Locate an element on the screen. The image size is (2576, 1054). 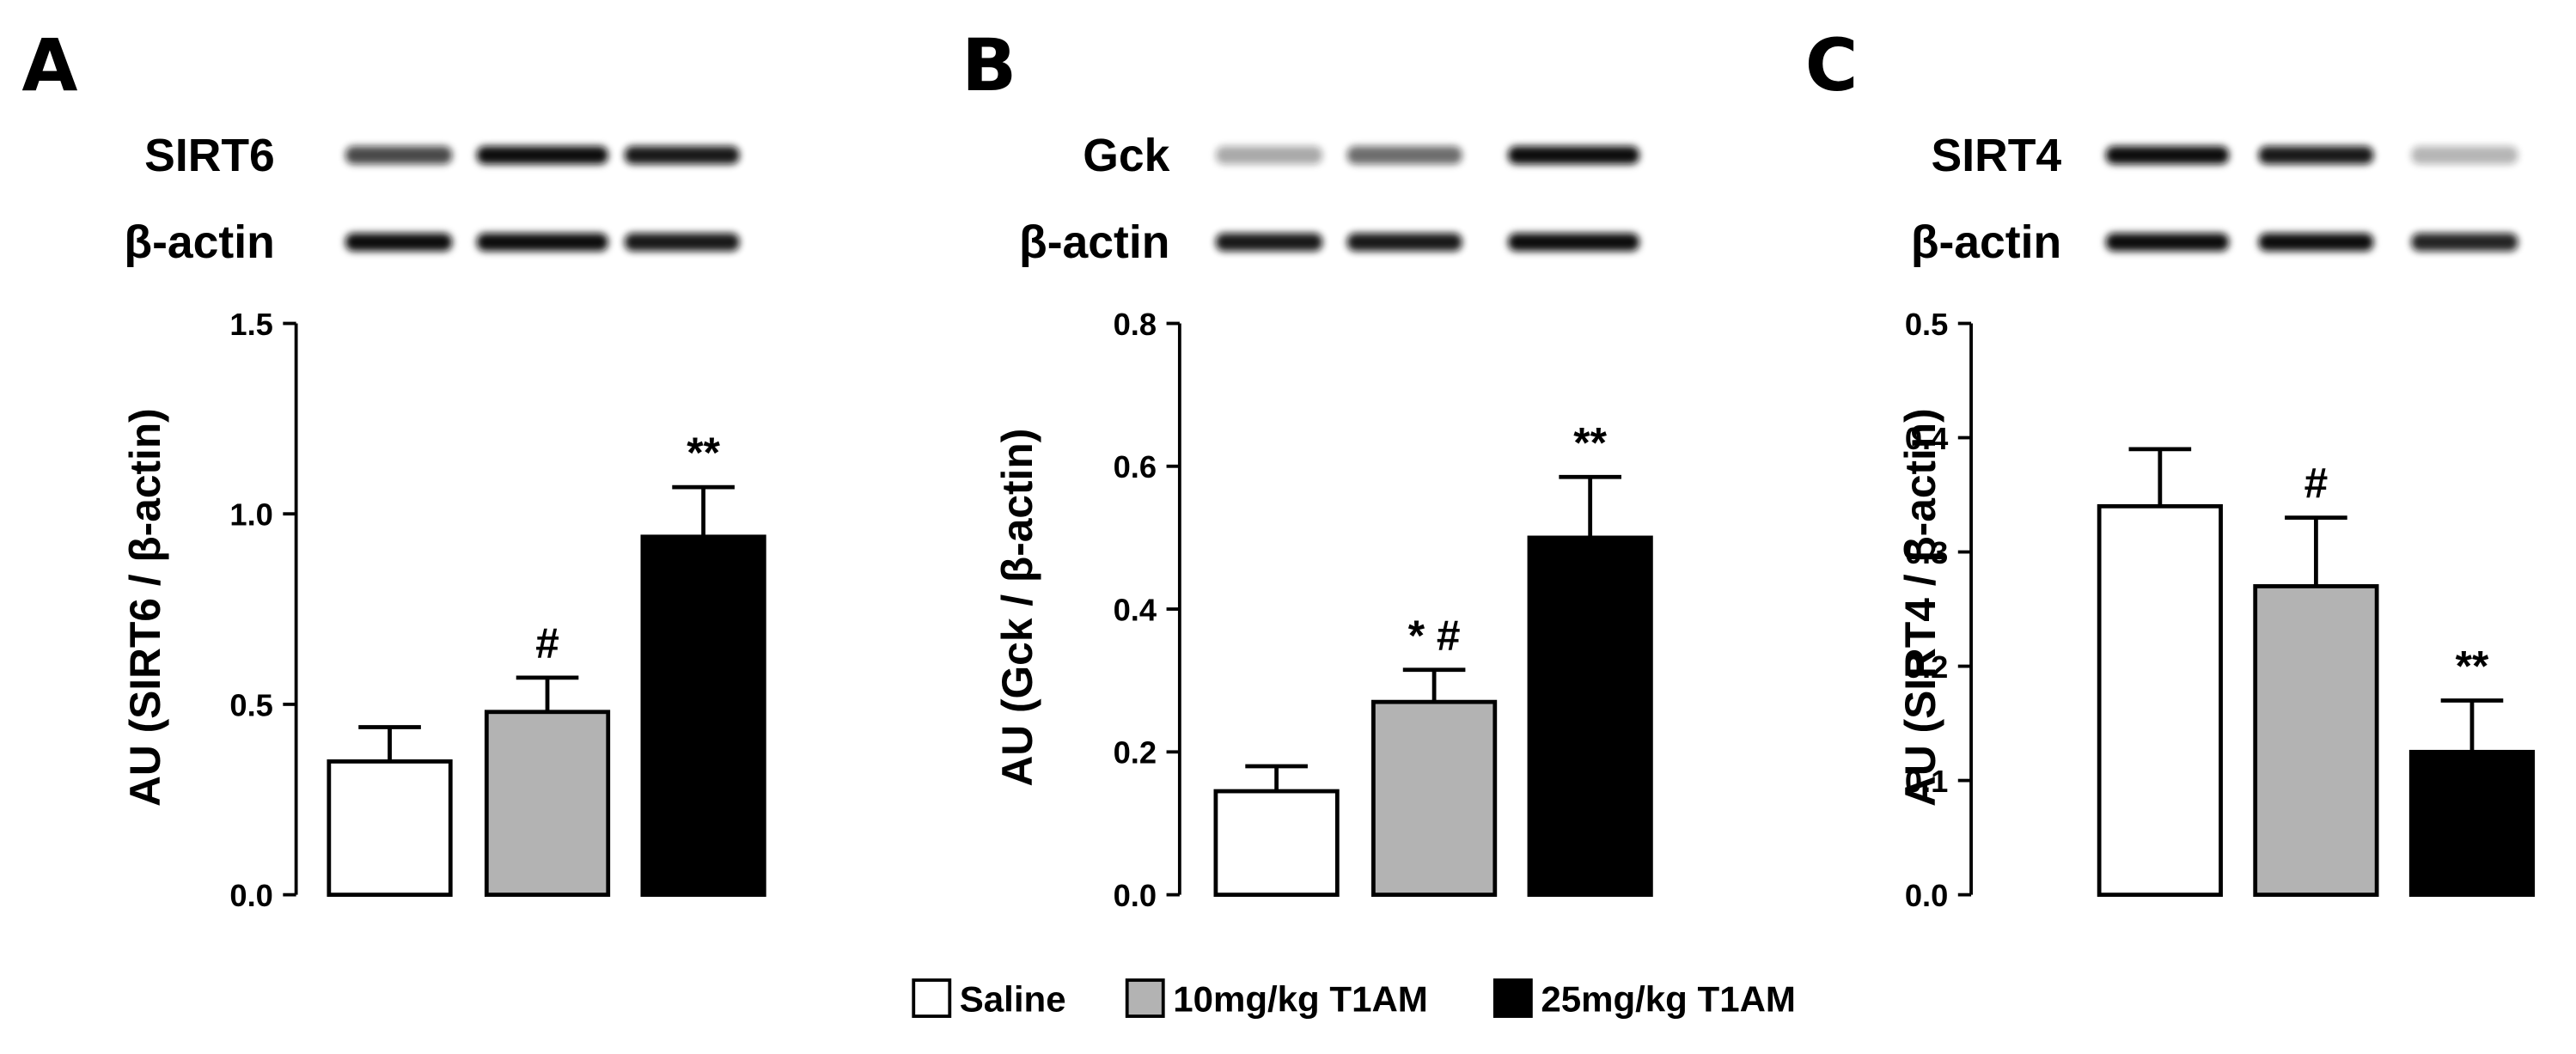
y-tick-label: 1.5 is located at coordinates (251, 324).